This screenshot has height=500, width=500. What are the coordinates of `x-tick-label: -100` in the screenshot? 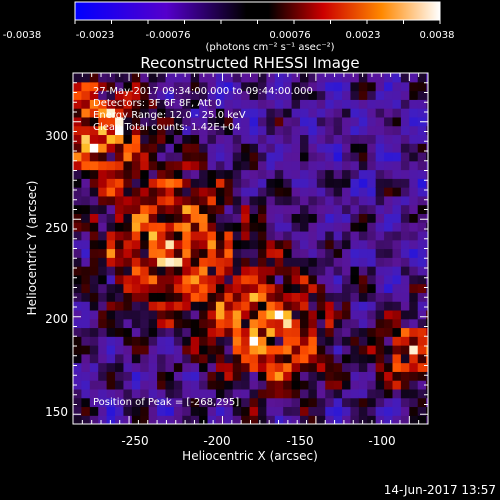 It's located at (381, 441).